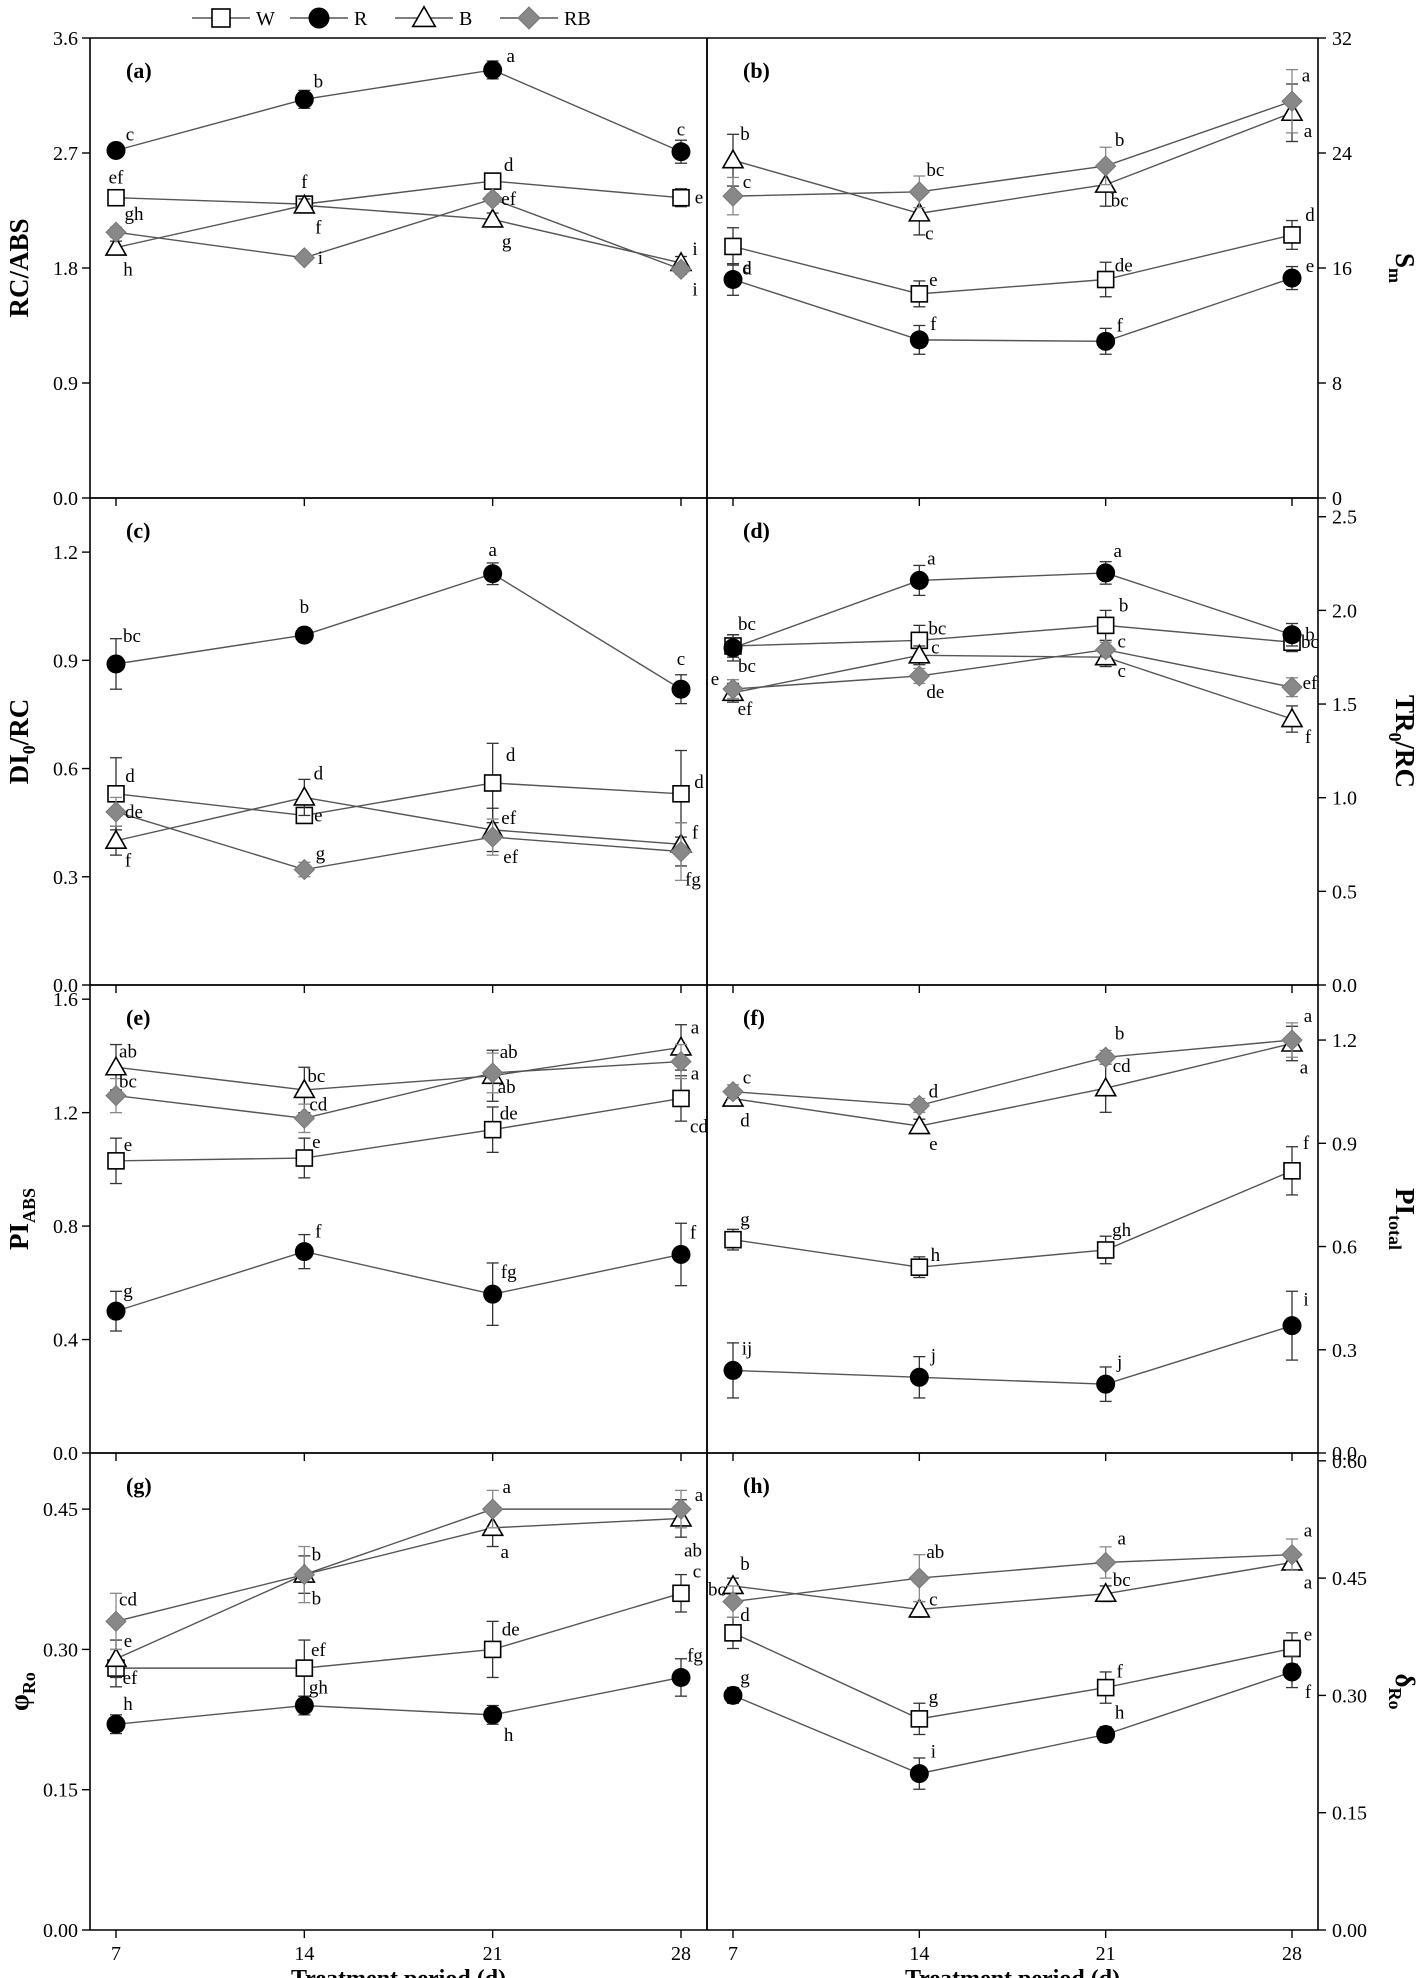  I want to click on series-b: h f g i, so click(401, 237).